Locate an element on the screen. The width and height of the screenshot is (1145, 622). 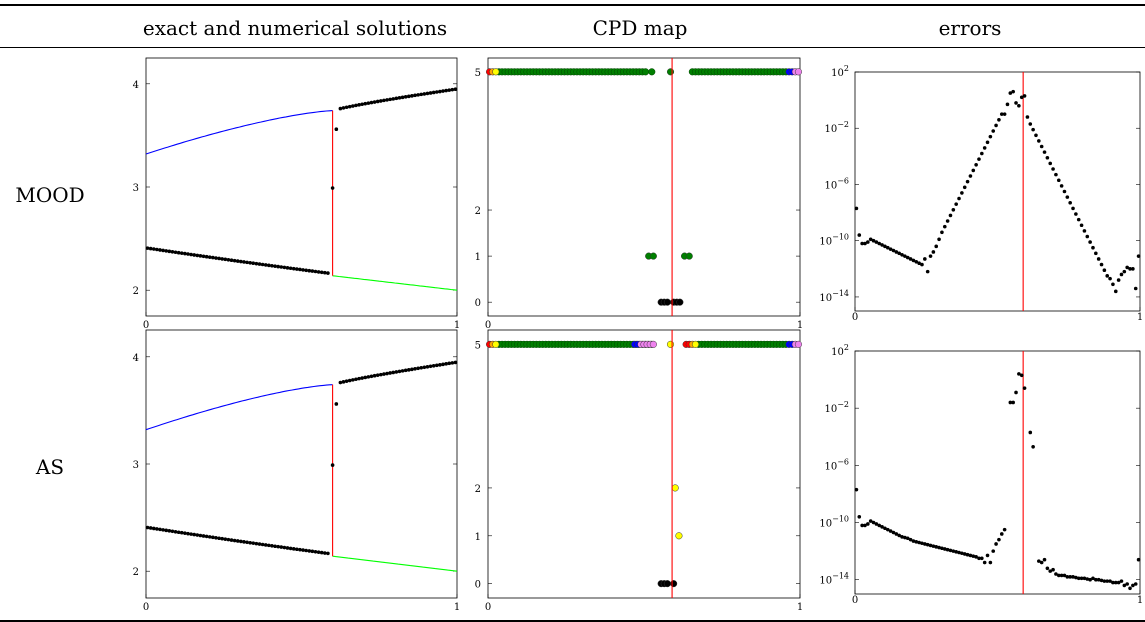
cpd-ytick-label: 1 is located at coordinates (478, 537).